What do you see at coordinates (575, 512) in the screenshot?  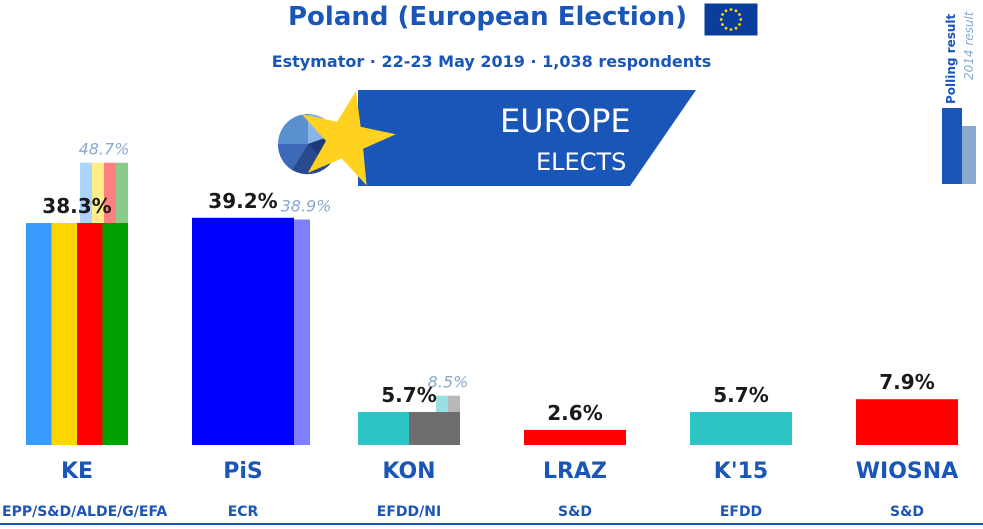 I see `group-label-lraz: S&D` at bounding box center [575, 512].